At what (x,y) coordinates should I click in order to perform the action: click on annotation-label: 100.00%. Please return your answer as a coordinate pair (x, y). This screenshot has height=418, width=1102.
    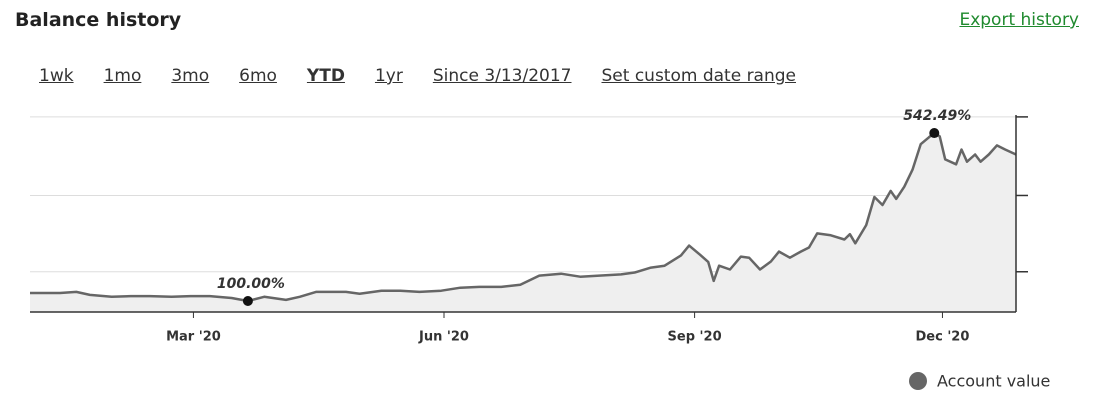
    Looking at the image, I should click on (251, 284).